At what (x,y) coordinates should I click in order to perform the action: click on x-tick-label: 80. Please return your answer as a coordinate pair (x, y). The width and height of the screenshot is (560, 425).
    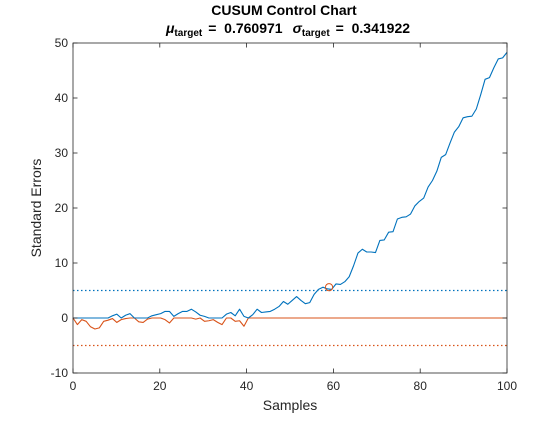
    Looking at the image, I should click on (421, 386).